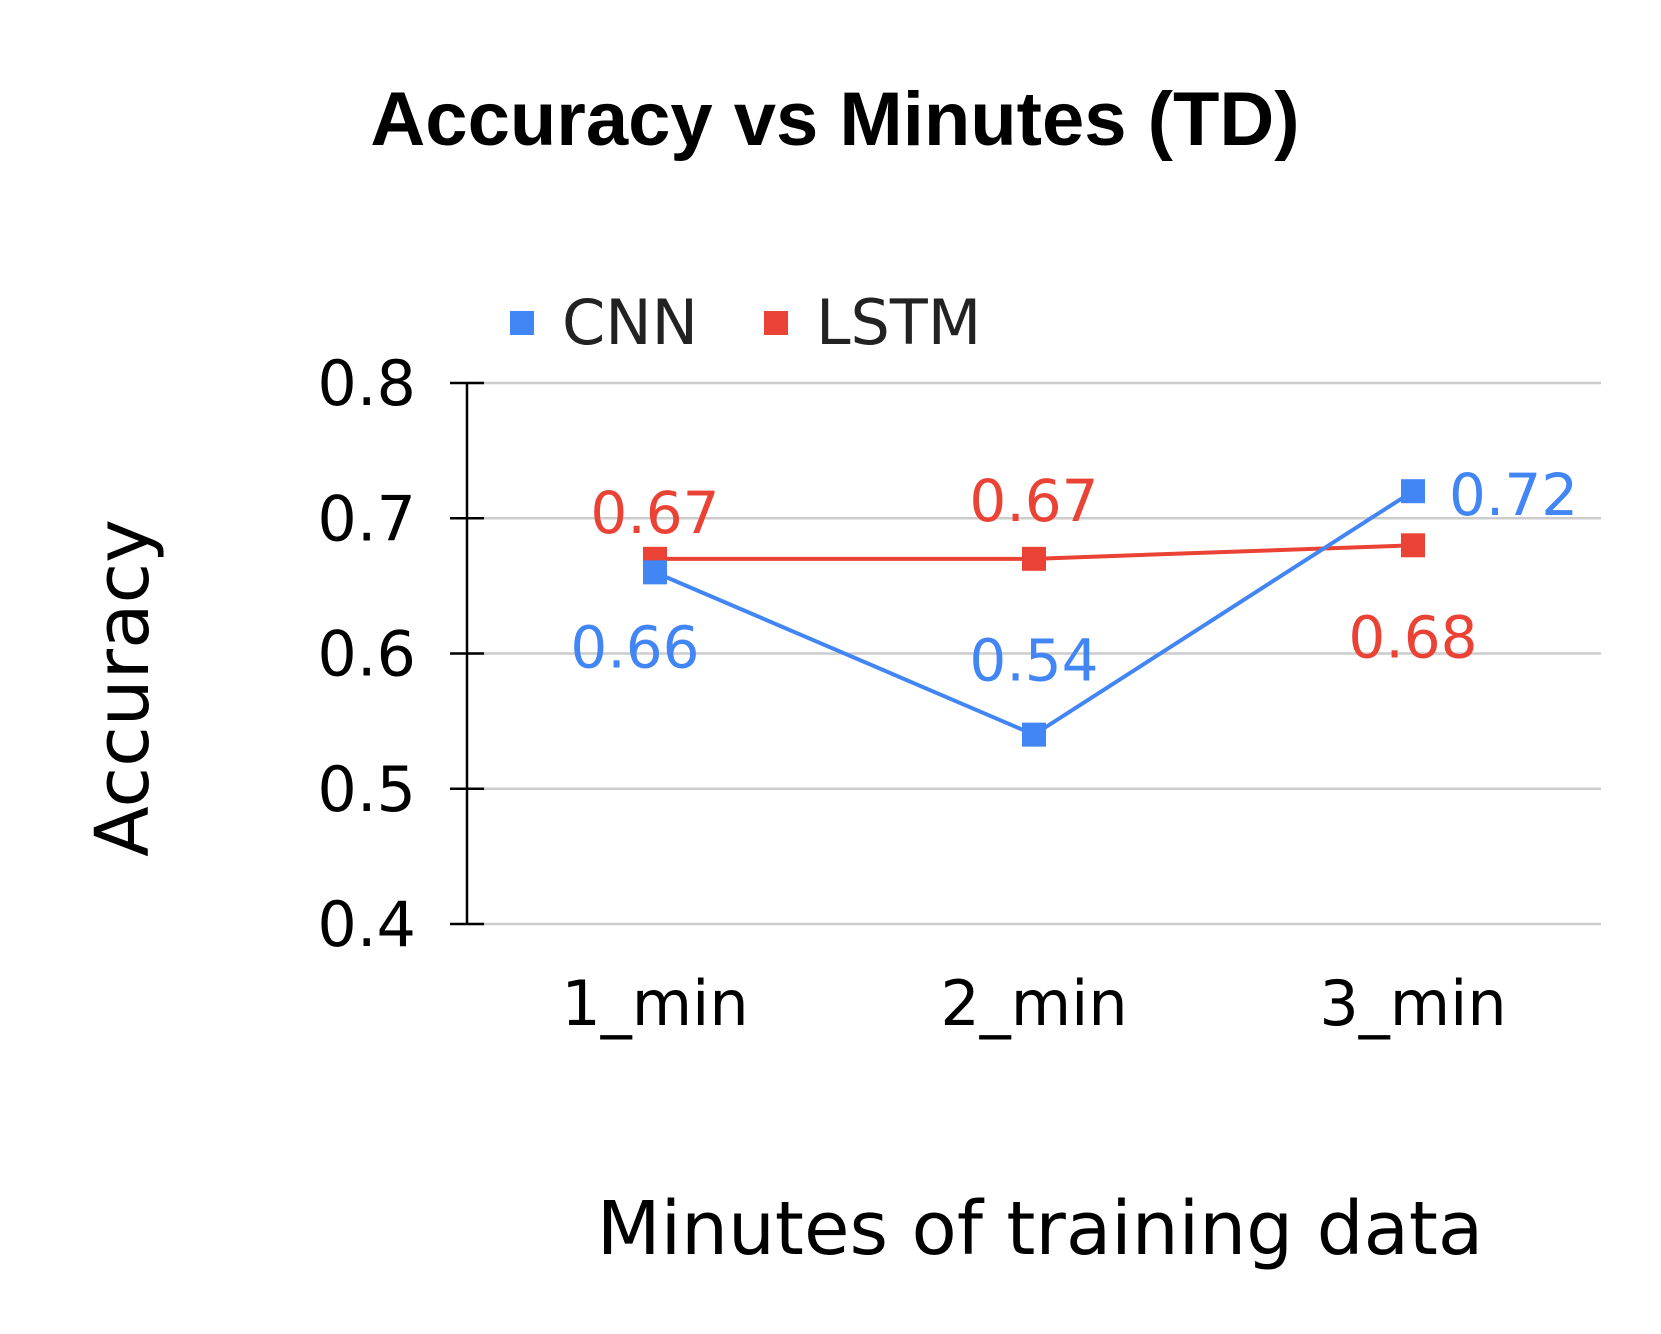  I want to click on legend-swatch-cnn, so click(522, 323).